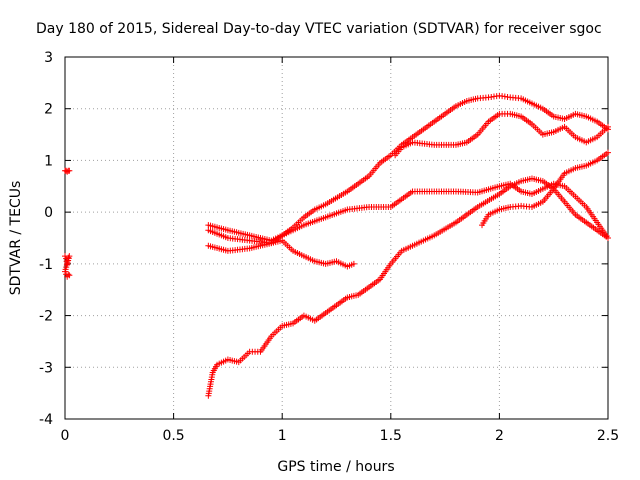 Image resolution: width=640 pixels, height=480 pixels. Describe the element at coordinates (173, 436) in the screenshot. I see `x-tick-label: 0.5` at that location.